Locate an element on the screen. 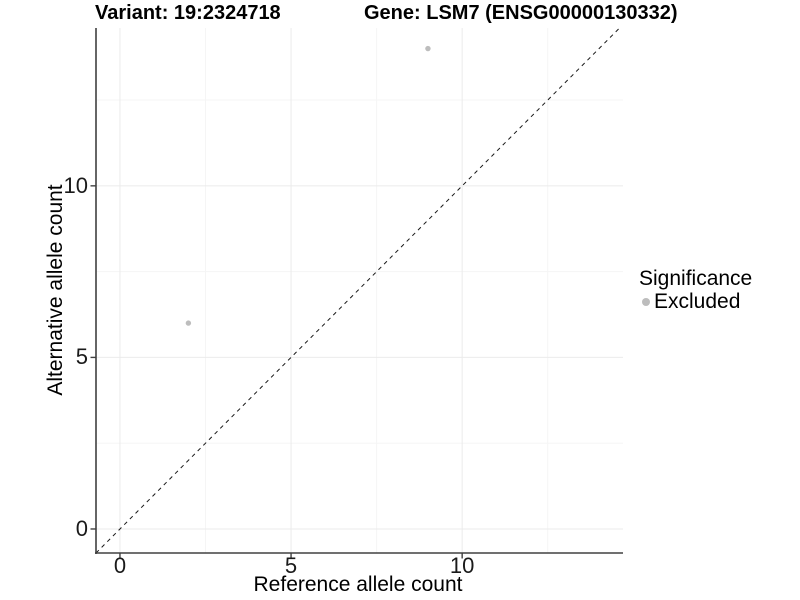  legend-item-excluded: Excluded is located at coordinates (695, 302).